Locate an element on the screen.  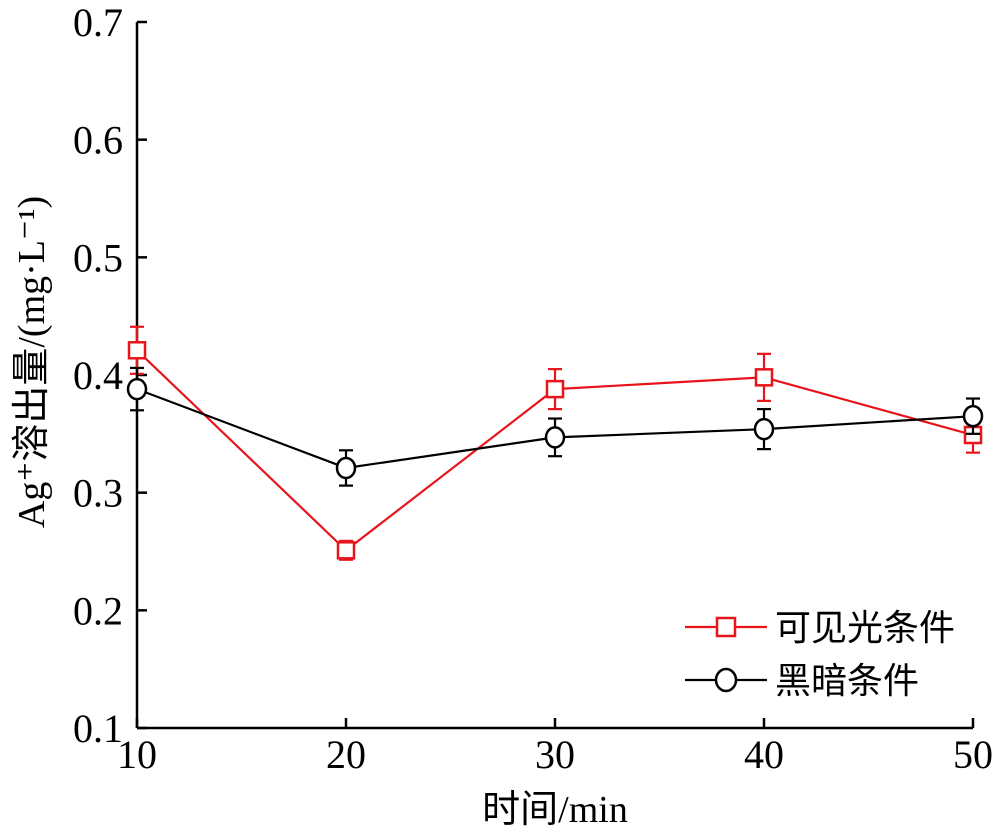
x-tick-label: 50 is located at coordinates (973, 754).